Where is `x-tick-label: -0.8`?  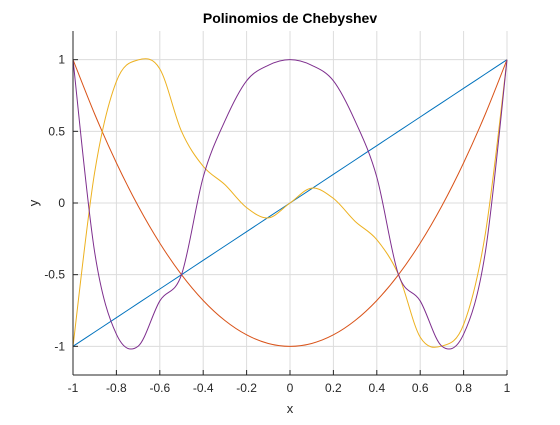 x-tick-label: -0.8 is located at coordinates (116, 388).